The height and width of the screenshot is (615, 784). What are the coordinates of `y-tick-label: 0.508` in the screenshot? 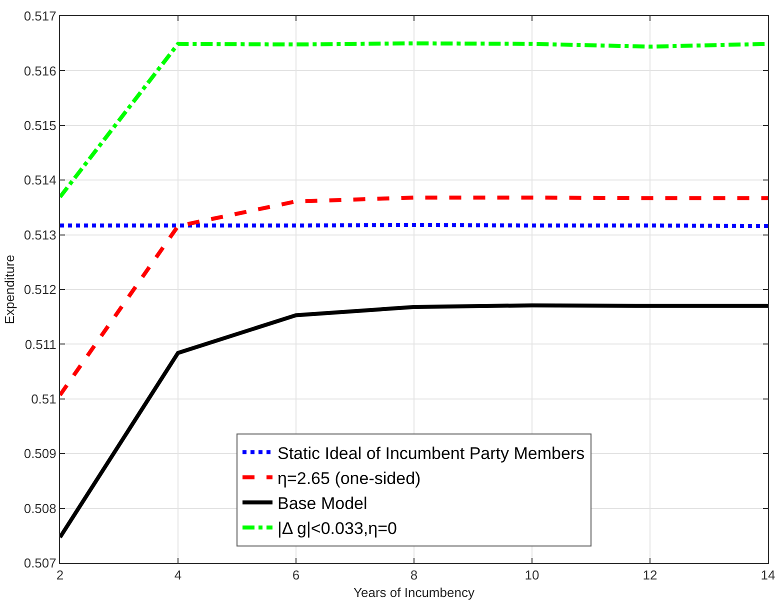 It's located at (40, 508).